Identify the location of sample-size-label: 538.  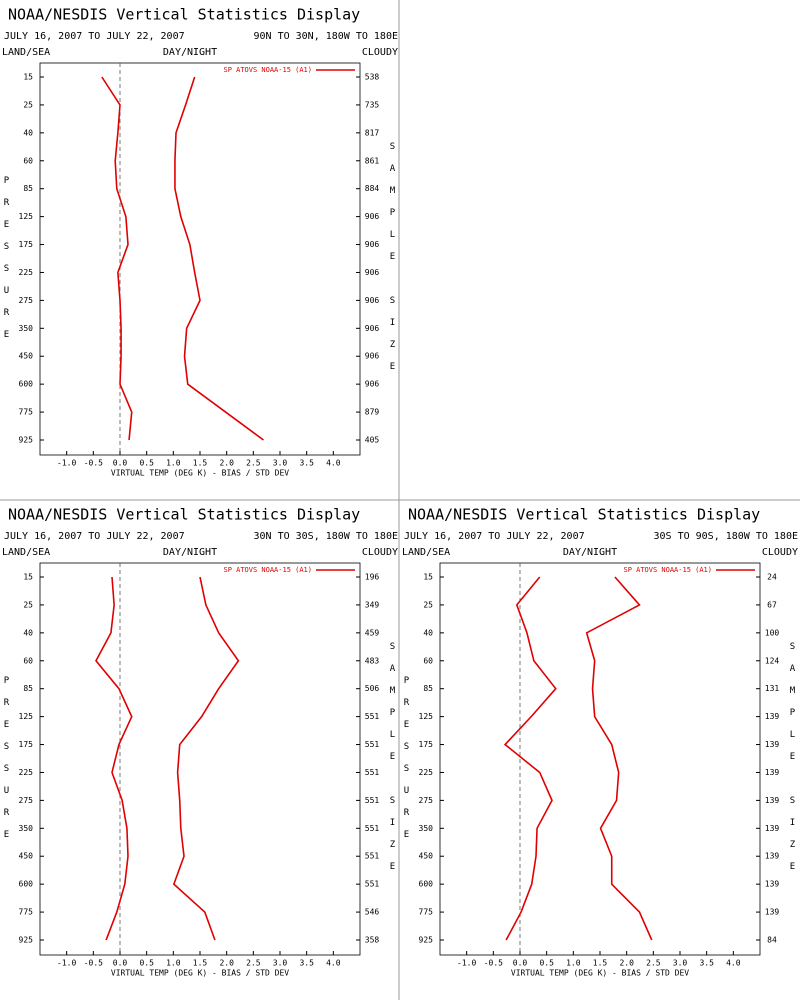
(372, 77).